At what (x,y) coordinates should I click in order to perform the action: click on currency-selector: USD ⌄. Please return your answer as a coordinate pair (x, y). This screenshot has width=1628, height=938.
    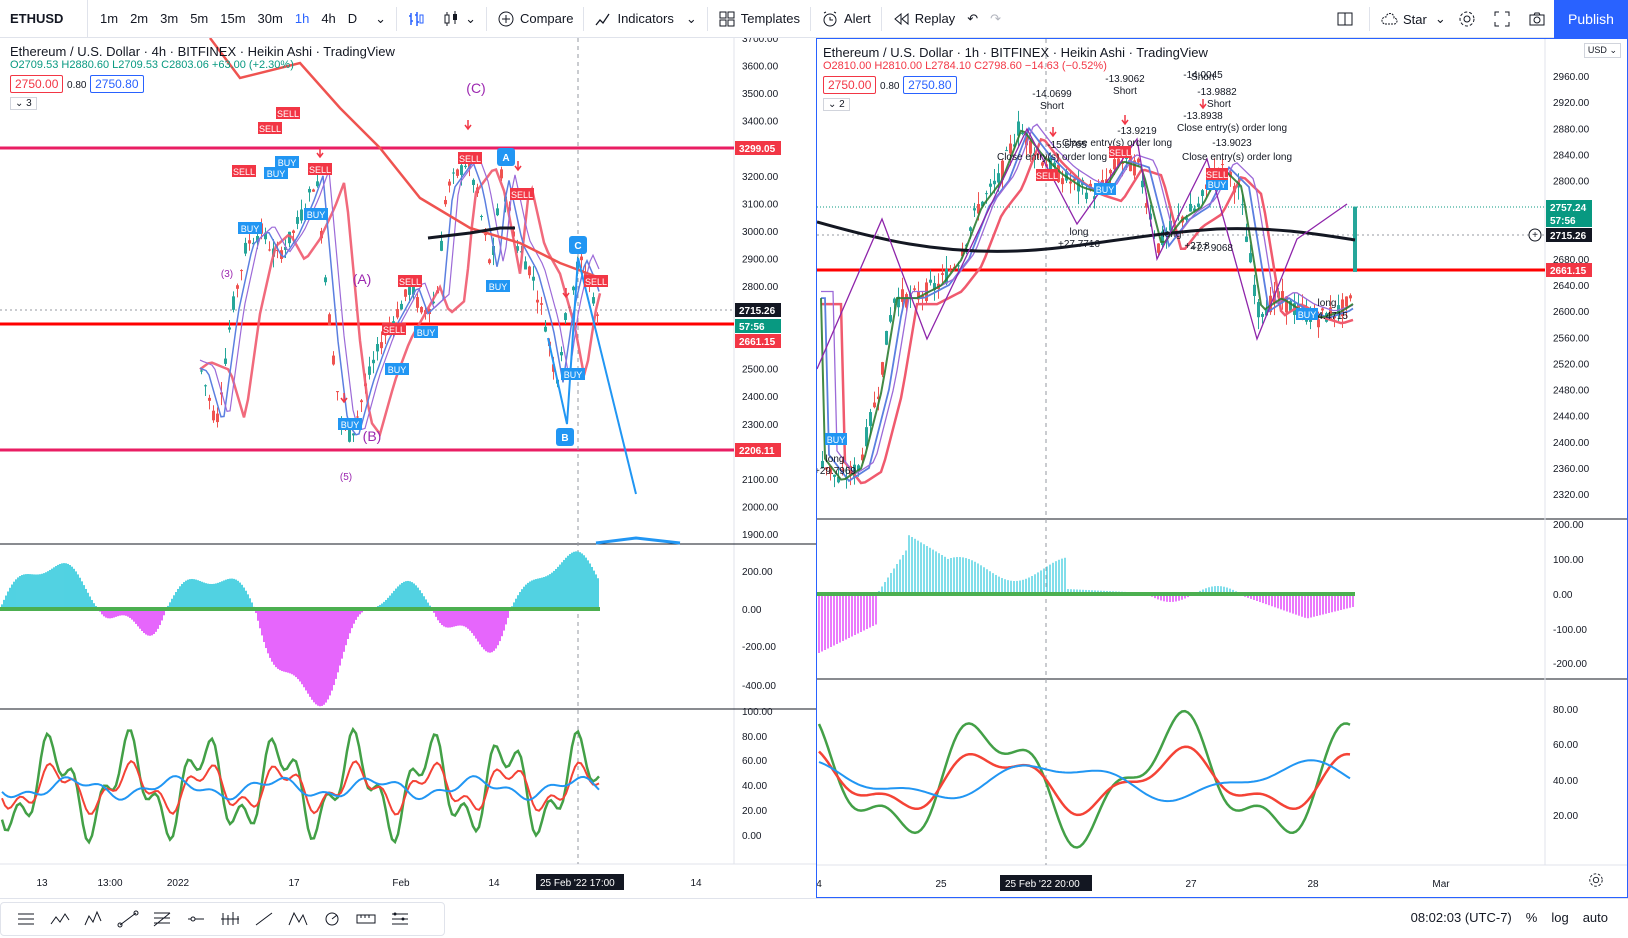
    Looking at the image, I should click on (1602, 50).